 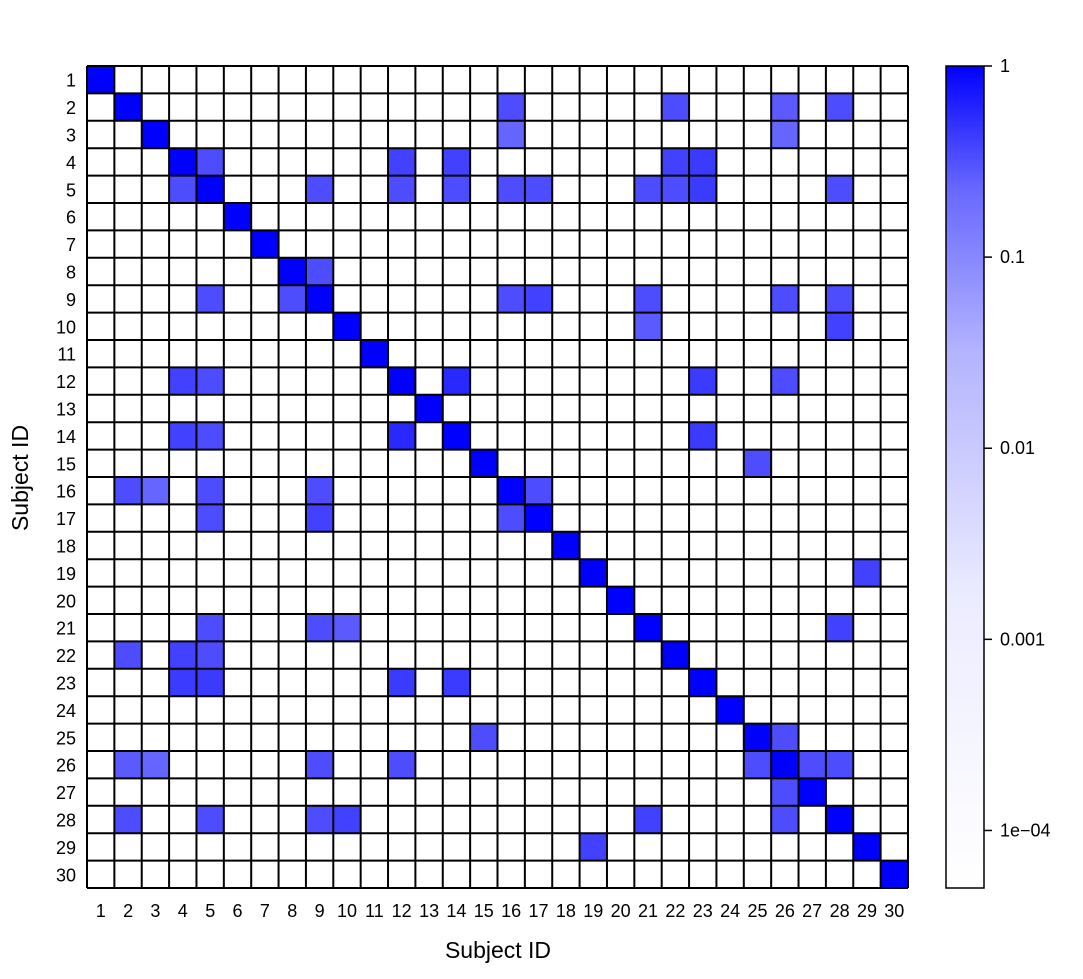 I want to click on y-tick-label: 10, so click(x=66, y=327).